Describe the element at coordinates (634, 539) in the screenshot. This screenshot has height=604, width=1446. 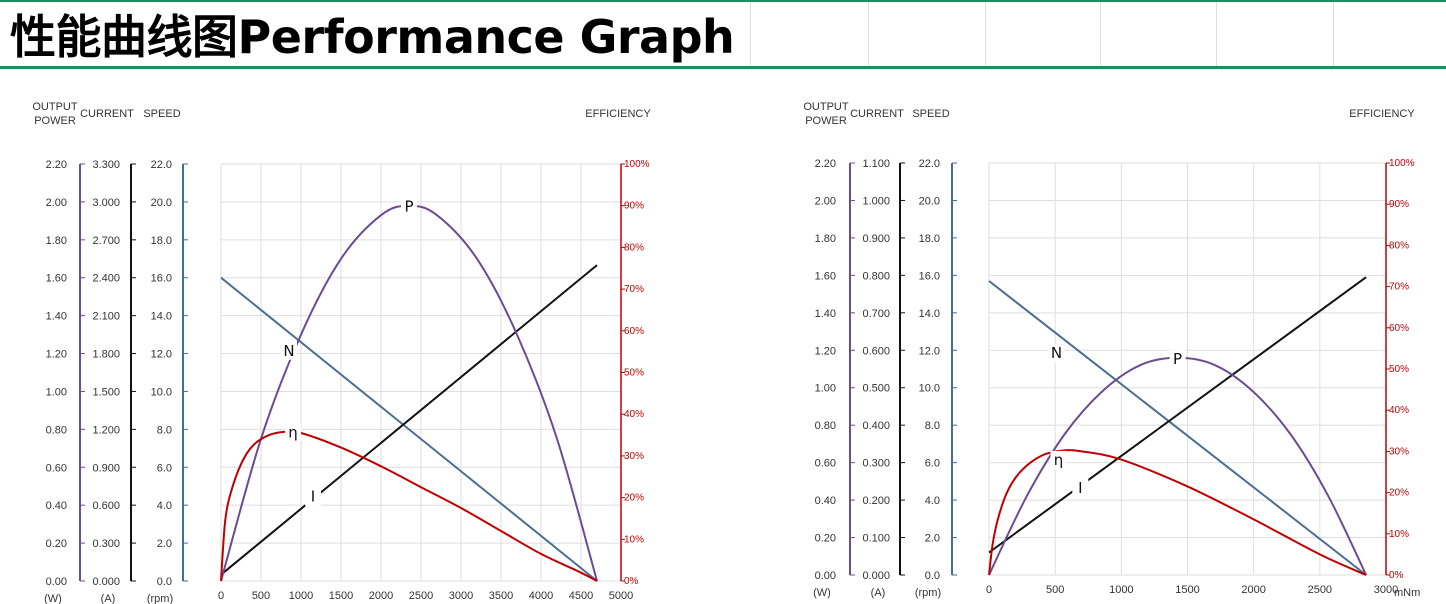
I see `efficiency-tick-label: 10%` at that location.